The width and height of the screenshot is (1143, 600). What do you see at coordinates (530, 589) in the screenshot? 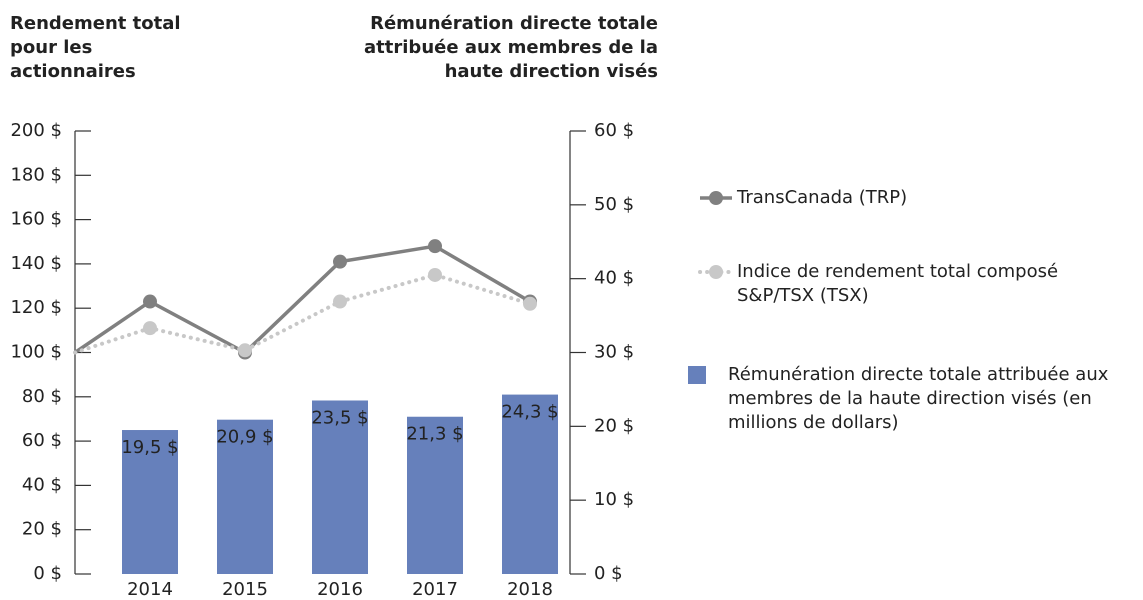
I see `x-tick-label: 2018` at bounding box center [530, 589].